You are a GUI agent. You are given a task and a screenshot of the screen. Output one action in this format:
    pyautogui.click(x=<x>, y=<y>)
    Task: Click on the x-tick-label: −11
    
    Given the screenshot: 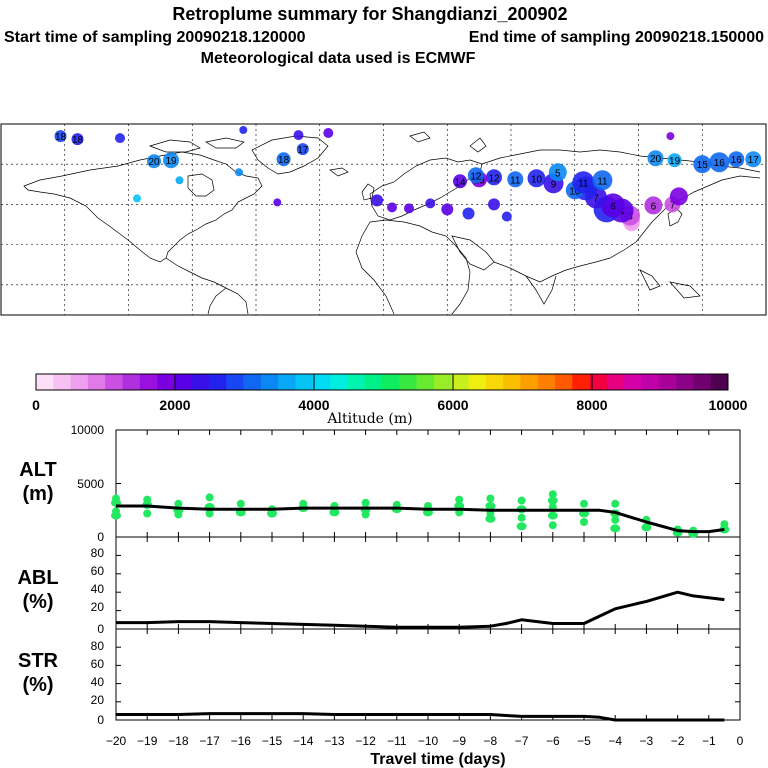 What is the action you would take?
    pyautogui.click(x=397, y=741)
    